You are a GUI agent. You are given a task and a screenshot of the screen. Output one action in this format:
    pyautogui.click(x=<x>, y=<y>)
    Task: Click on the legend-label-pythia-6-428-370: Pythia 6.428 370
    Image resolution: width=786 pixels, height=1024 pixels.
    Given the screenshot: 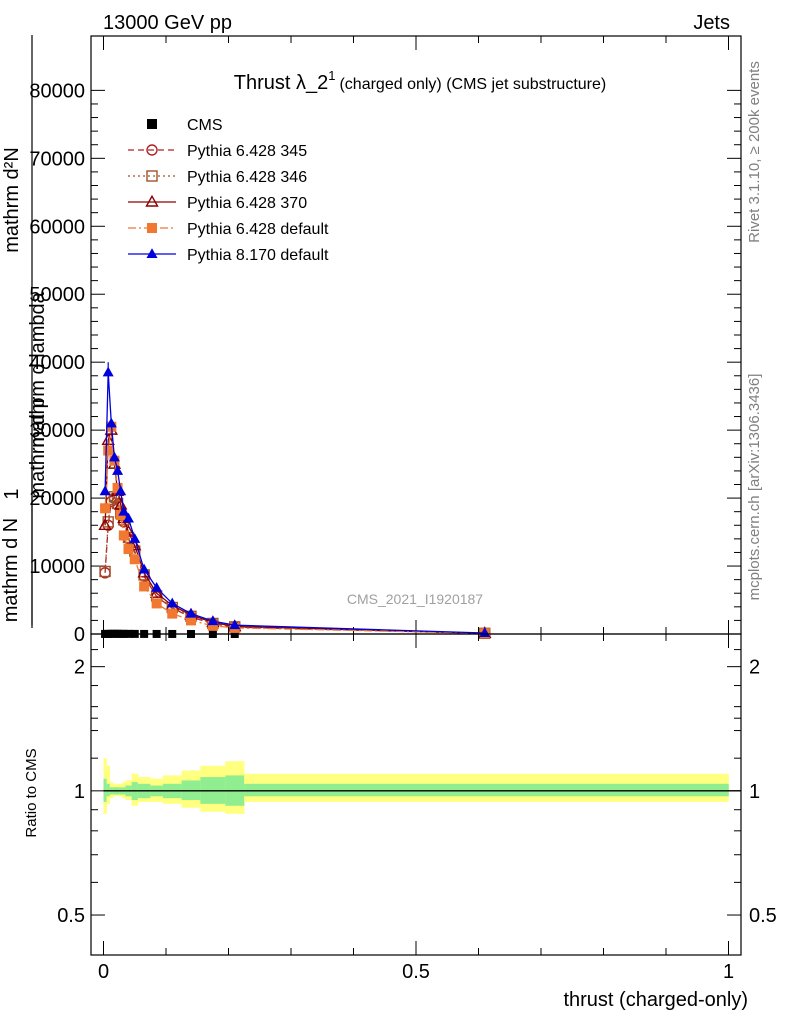 What is the action you would take?
    pyautogui.click(x=247, y=203)
    